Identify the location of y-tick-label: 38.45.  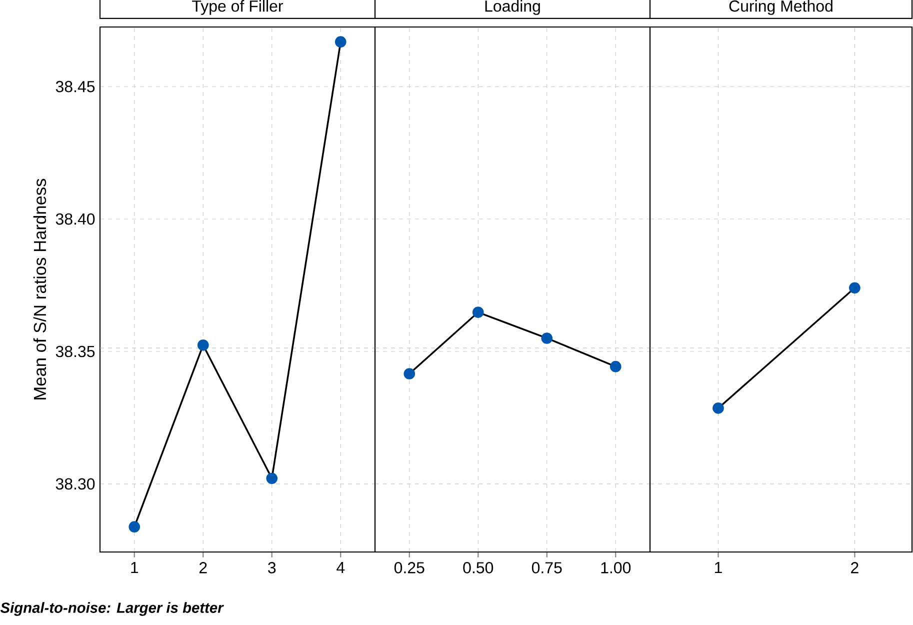
(75, 86).